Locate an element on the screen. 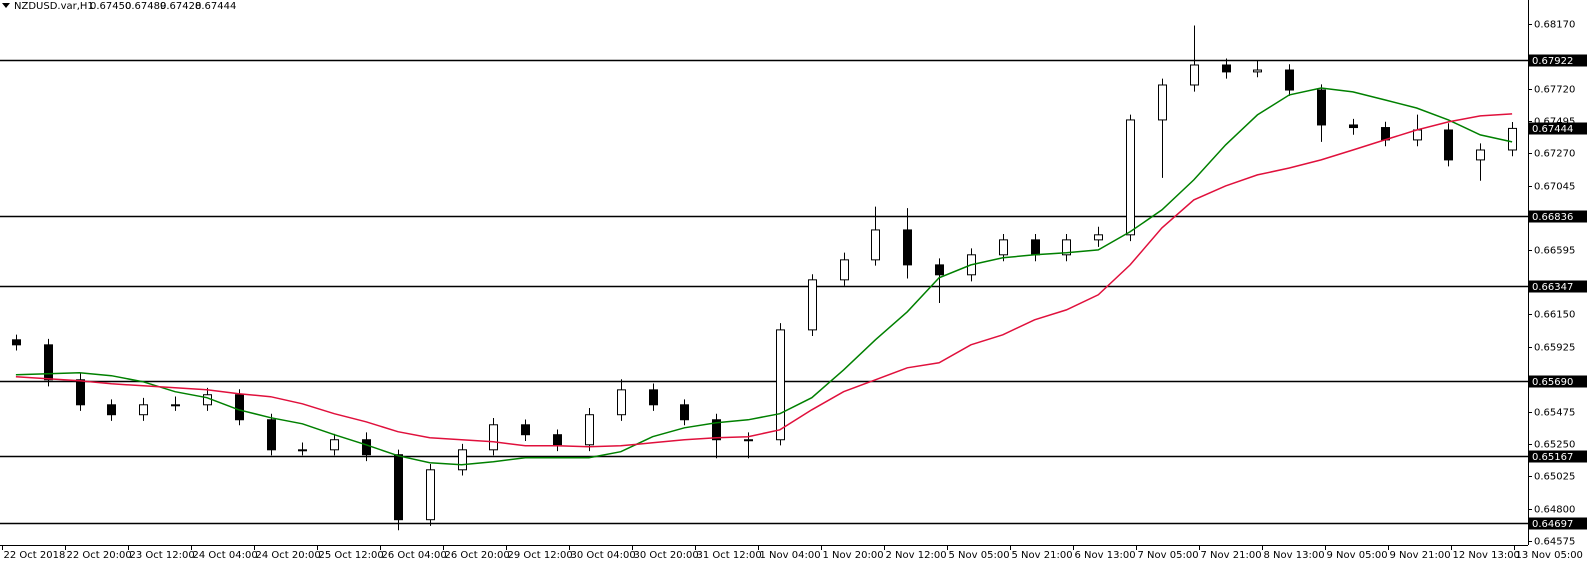 The height and width of the screenshot is (570, 1589). level-label: 0.67922 is located at coordinates (1552, 61).